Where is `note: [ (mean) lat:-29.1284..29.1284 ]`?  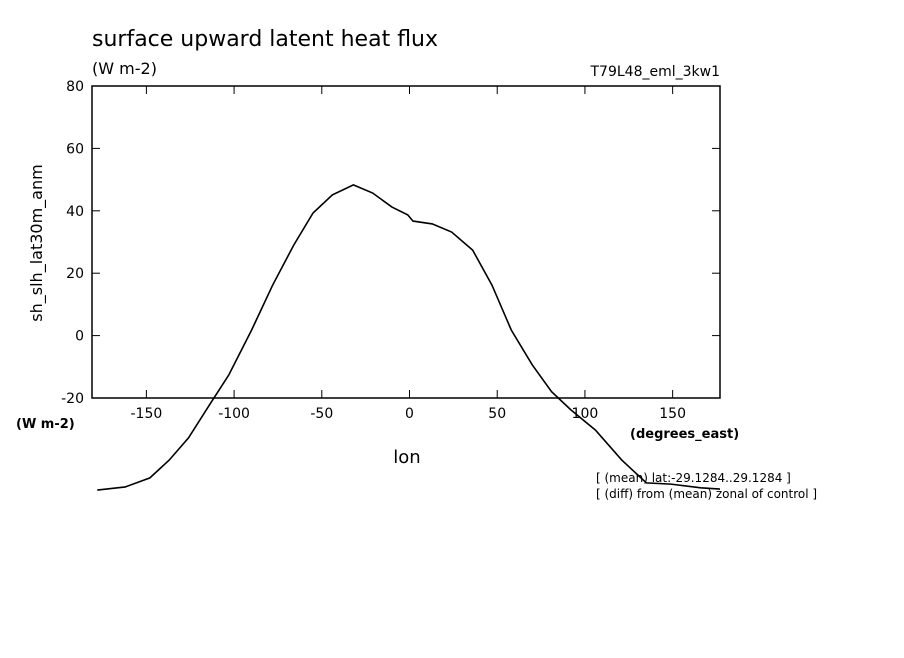
note: [ (mean) lat:-29.1284..29.1284 ] is located at coordinates (693, 478).